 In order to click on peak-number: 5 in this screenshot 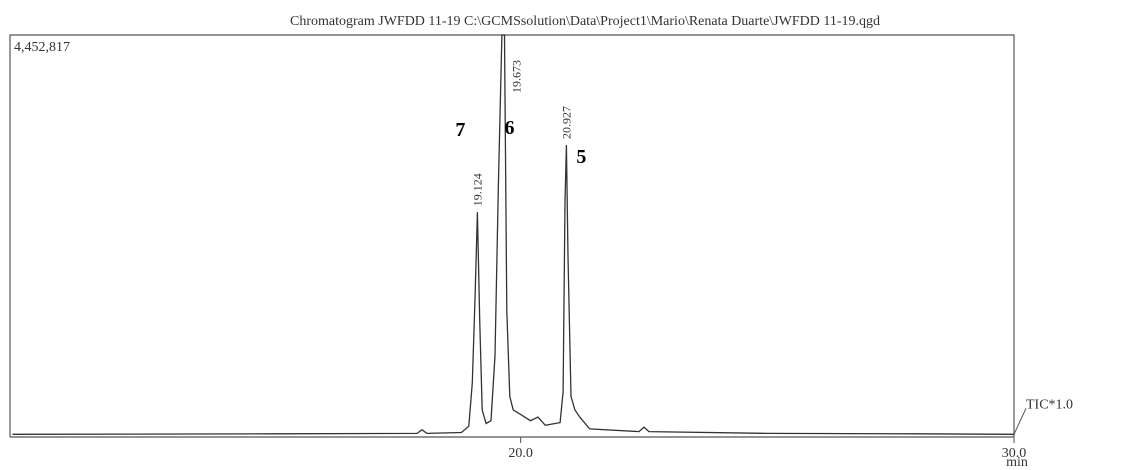, I will do `click(581, 157)`.